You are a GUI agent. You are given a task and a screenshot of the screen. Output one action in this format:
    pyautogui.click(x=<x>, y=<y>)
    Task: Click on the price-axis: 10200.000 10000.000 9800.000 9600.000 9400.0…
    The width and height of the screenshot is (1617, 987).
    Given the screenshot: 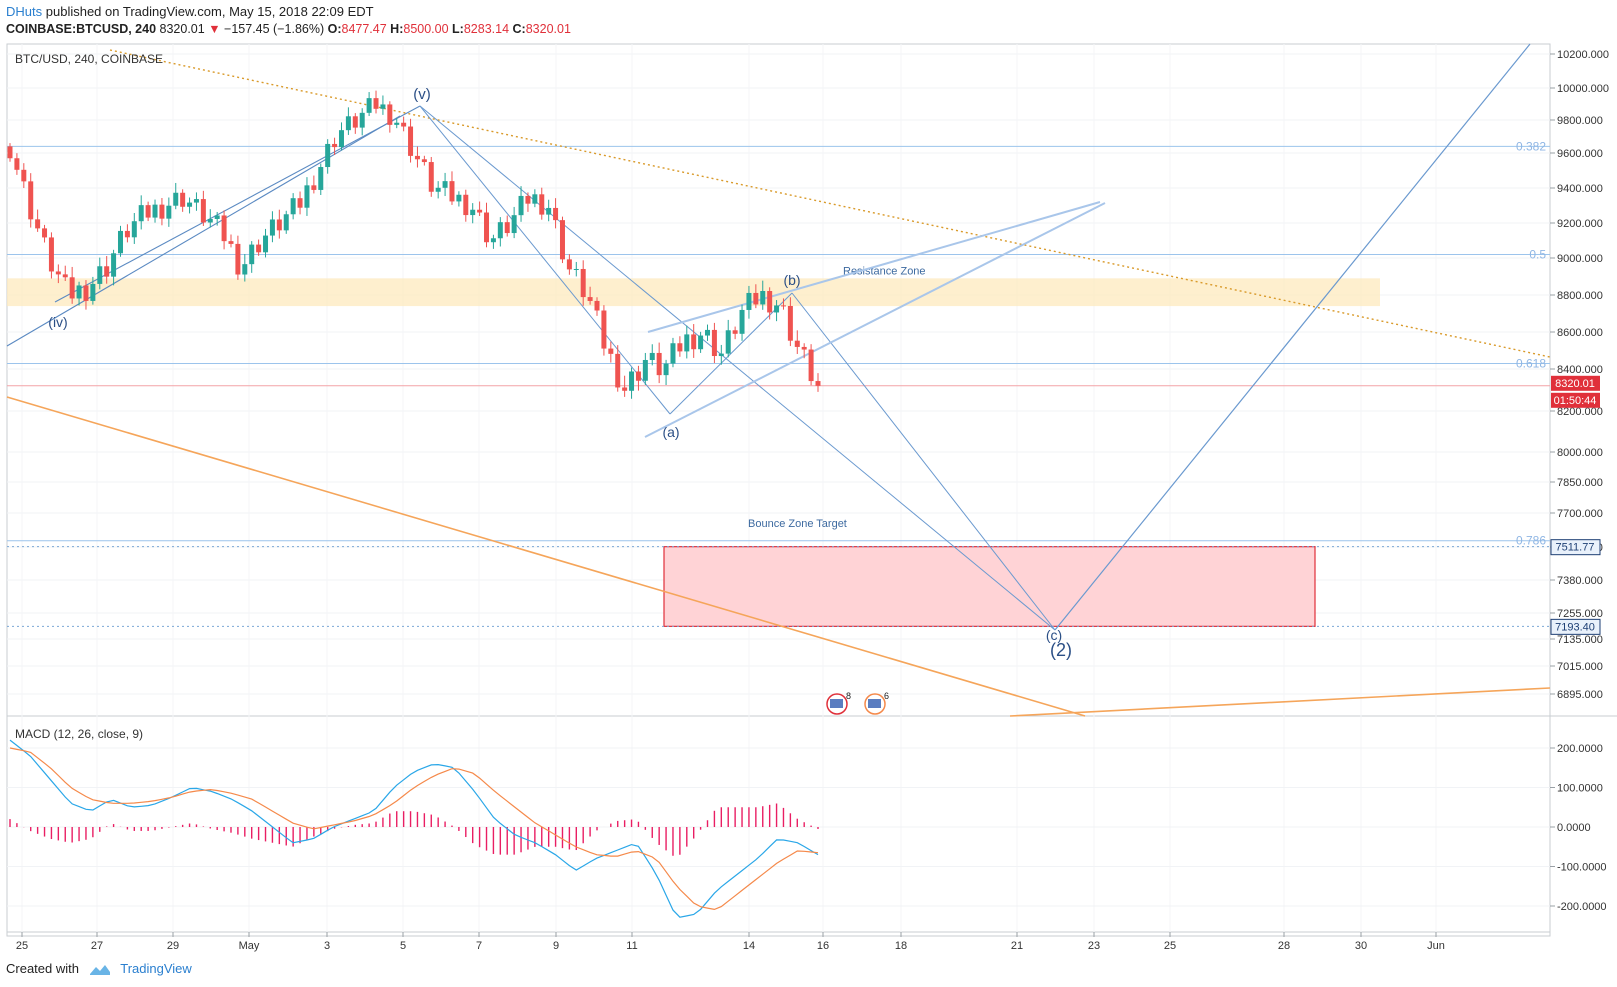 What is the action you would take?
    pyautogui.click(x=1579, y=375)
    